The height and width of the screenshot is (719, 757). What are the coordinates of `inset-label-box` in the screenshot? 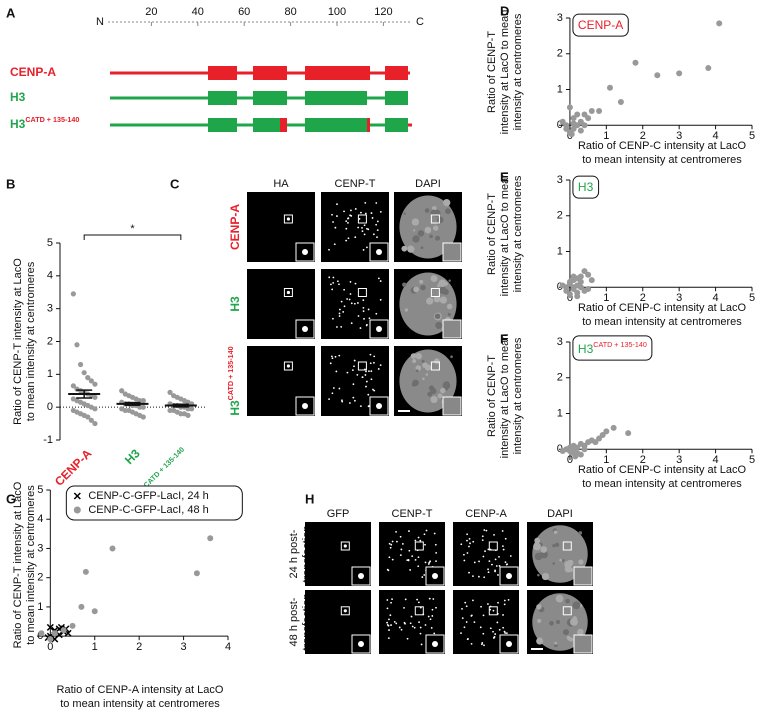 It's located at (586, 187).